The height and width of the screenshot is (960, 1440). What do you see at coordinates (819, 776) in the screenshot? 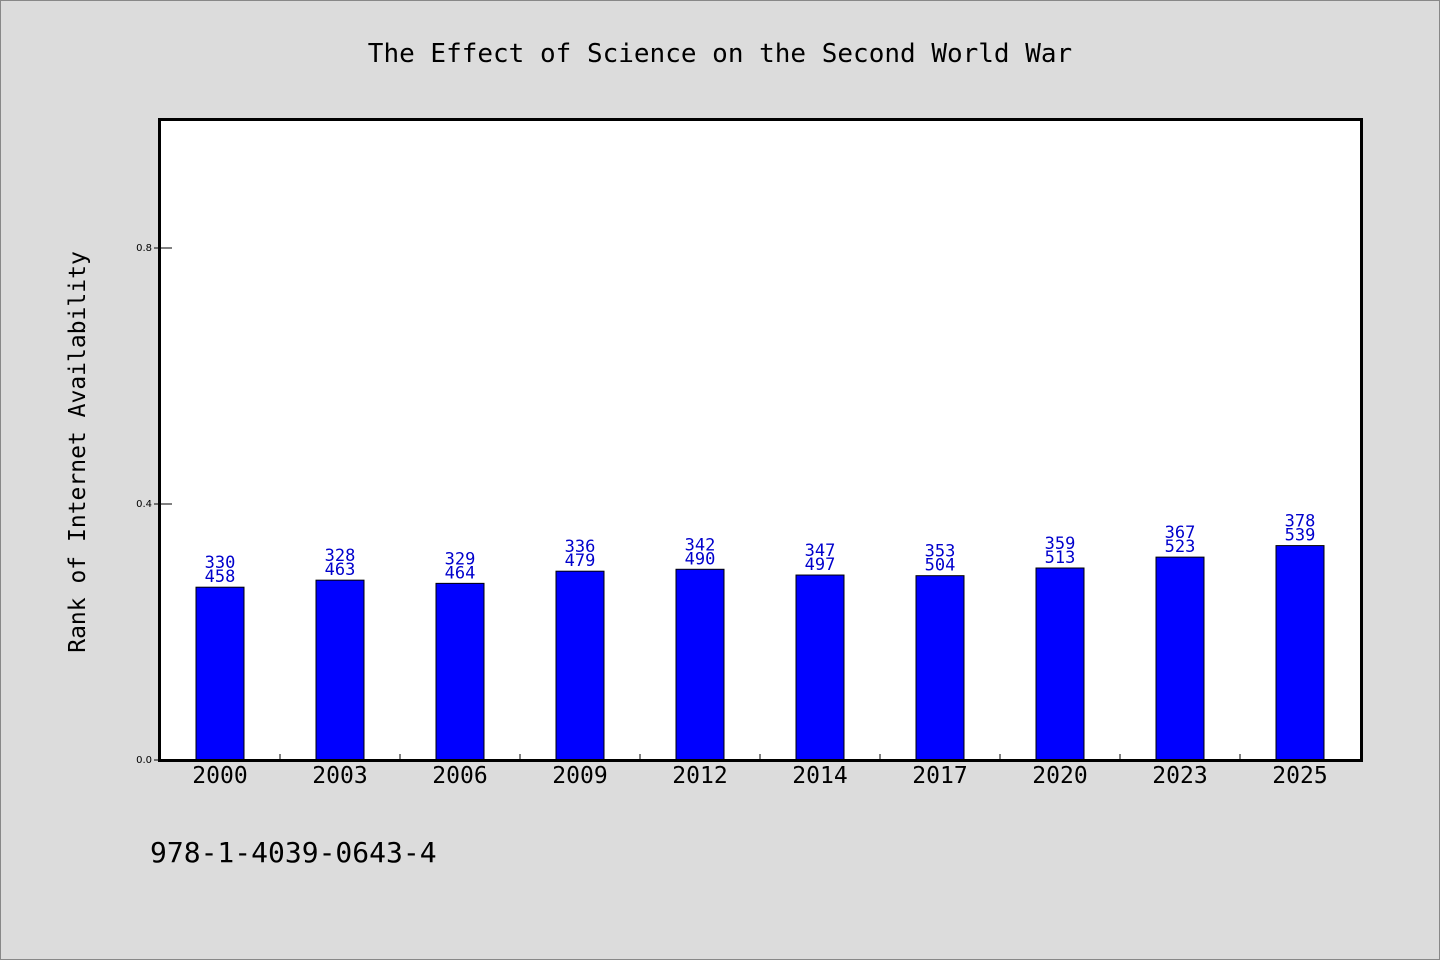
I see `x-tick-label-2014: 2014` at bounding box center [819, 776].